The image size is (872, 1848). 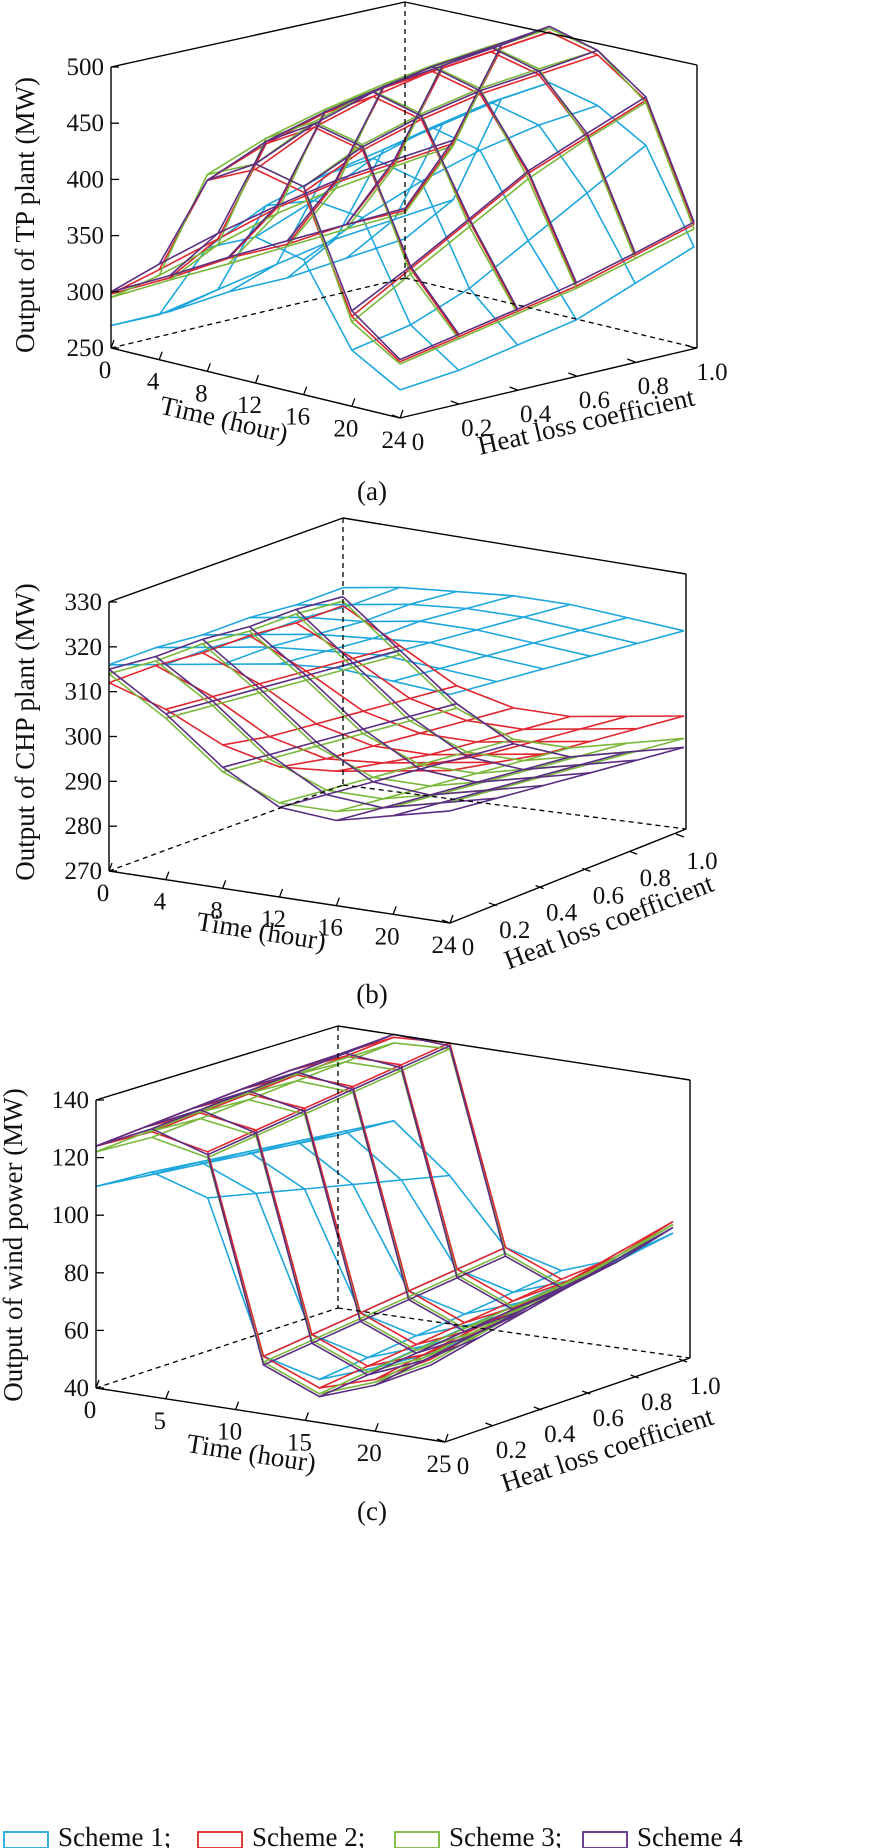 I want to click on z-tick-label: 330, so click(x=84, y=602).